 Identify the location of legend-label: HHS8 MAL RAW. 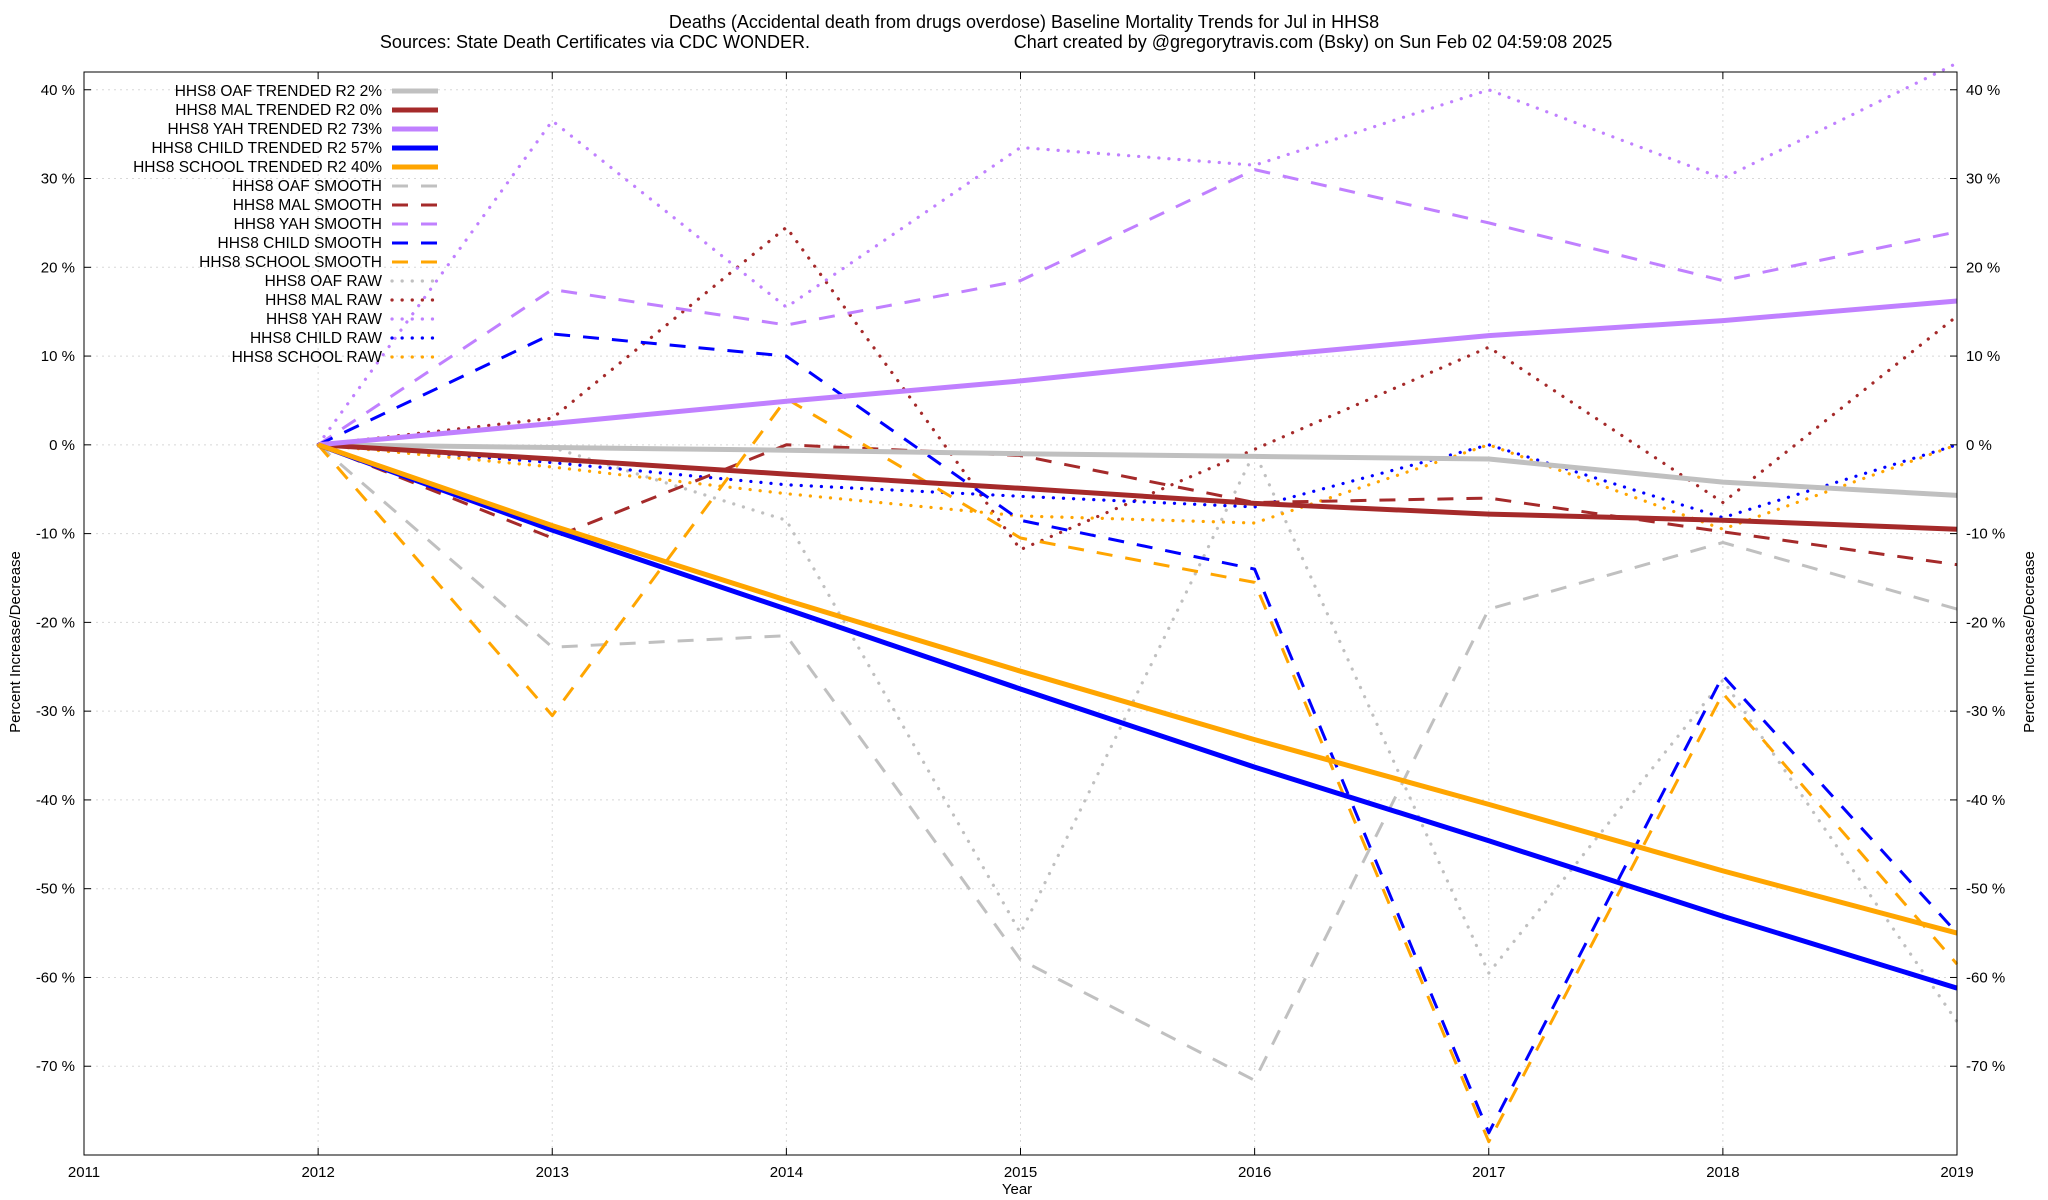
(323, 300).